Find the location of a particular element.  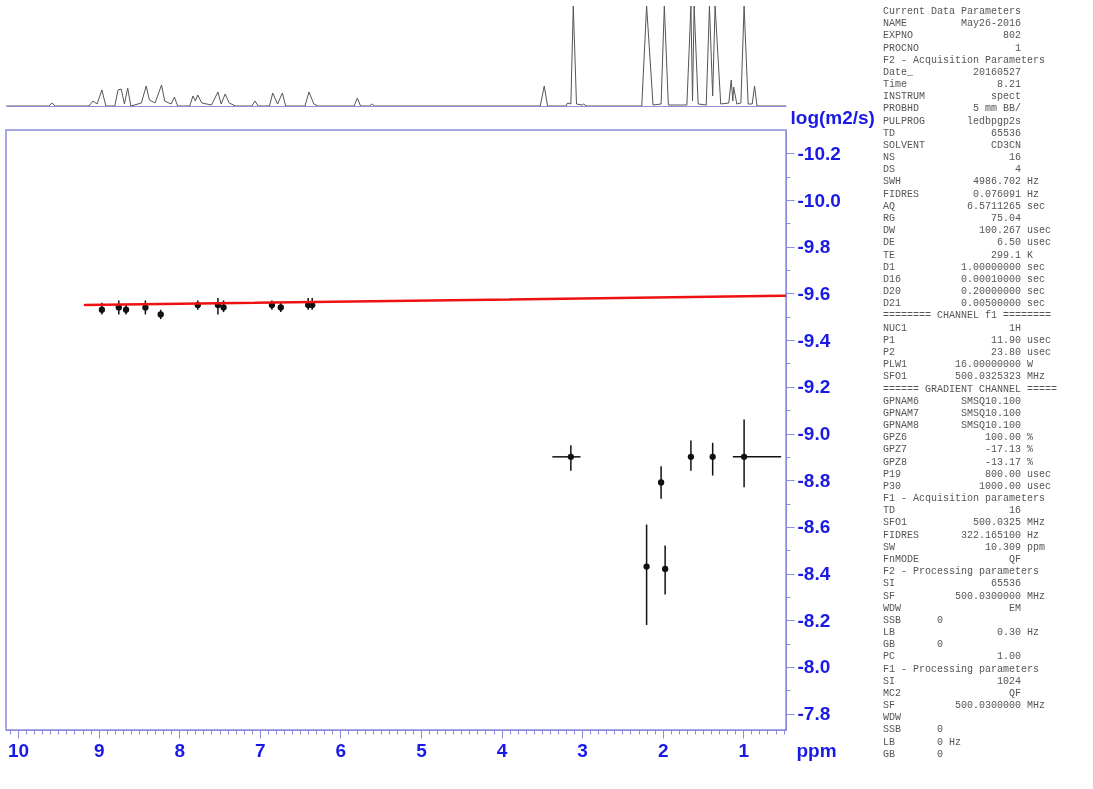

y-tick-label: -9.6 is located at coordinates (814, 293).